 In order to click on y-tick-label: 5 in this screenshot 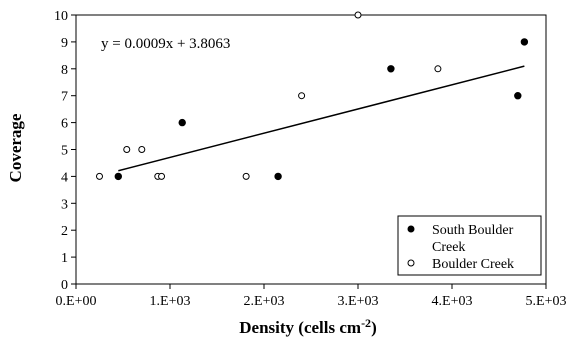, I will do `click(64, 151)`.